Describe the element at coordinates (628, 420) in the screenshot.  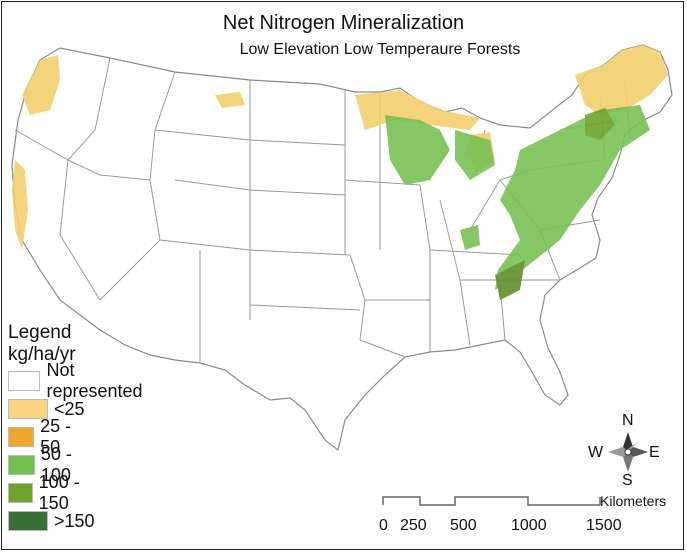
I see `compass-north: N` at that location.